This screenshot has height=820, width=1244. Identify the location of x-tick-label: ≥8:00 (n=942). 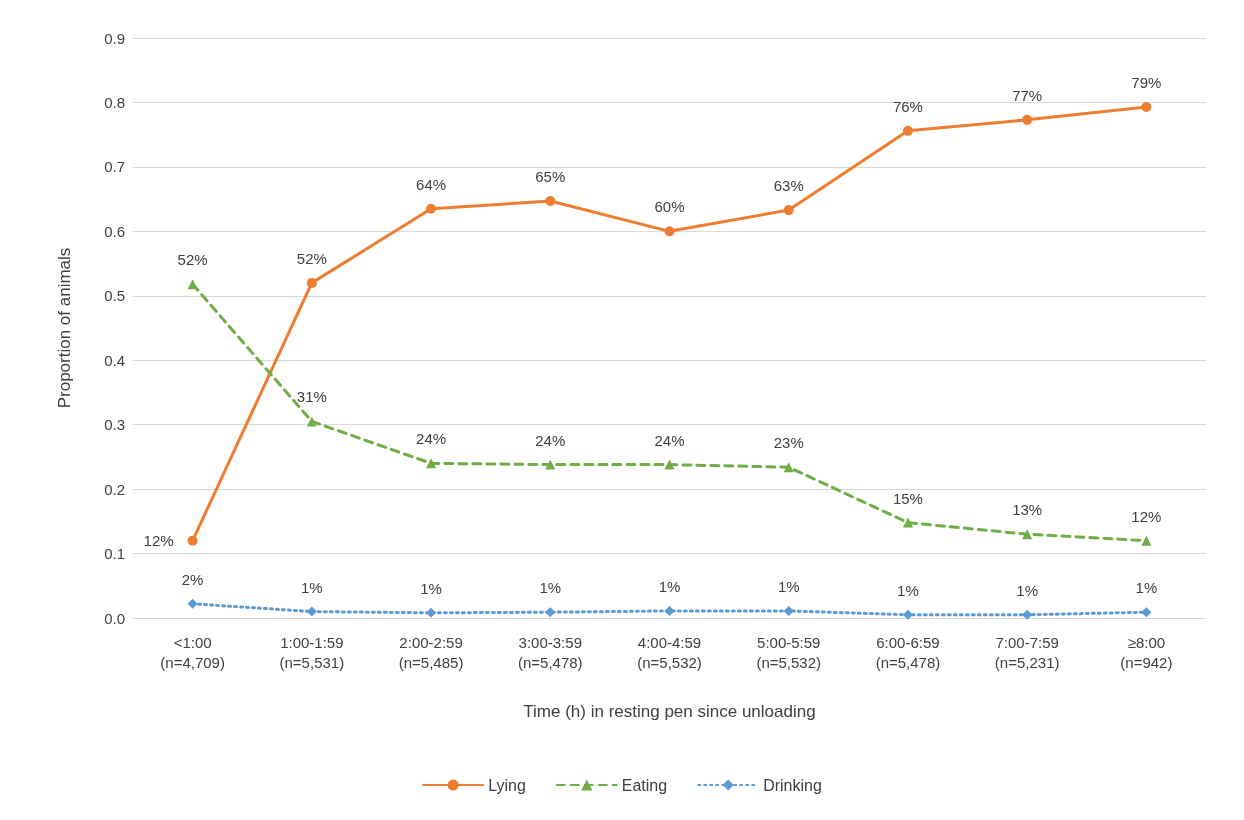
(1146, 652).